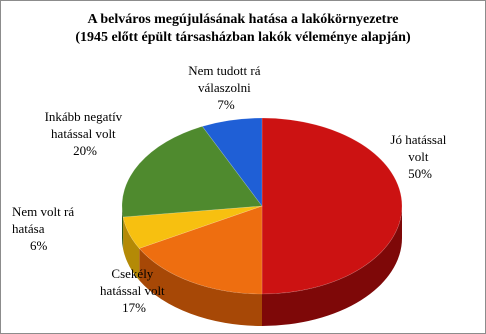 The height and width of the screenshot is (334, 486). Describe the element at coordinates (332, 266) in the screenshot. I see `pie-side-jo-hatassal-volt` at that location.